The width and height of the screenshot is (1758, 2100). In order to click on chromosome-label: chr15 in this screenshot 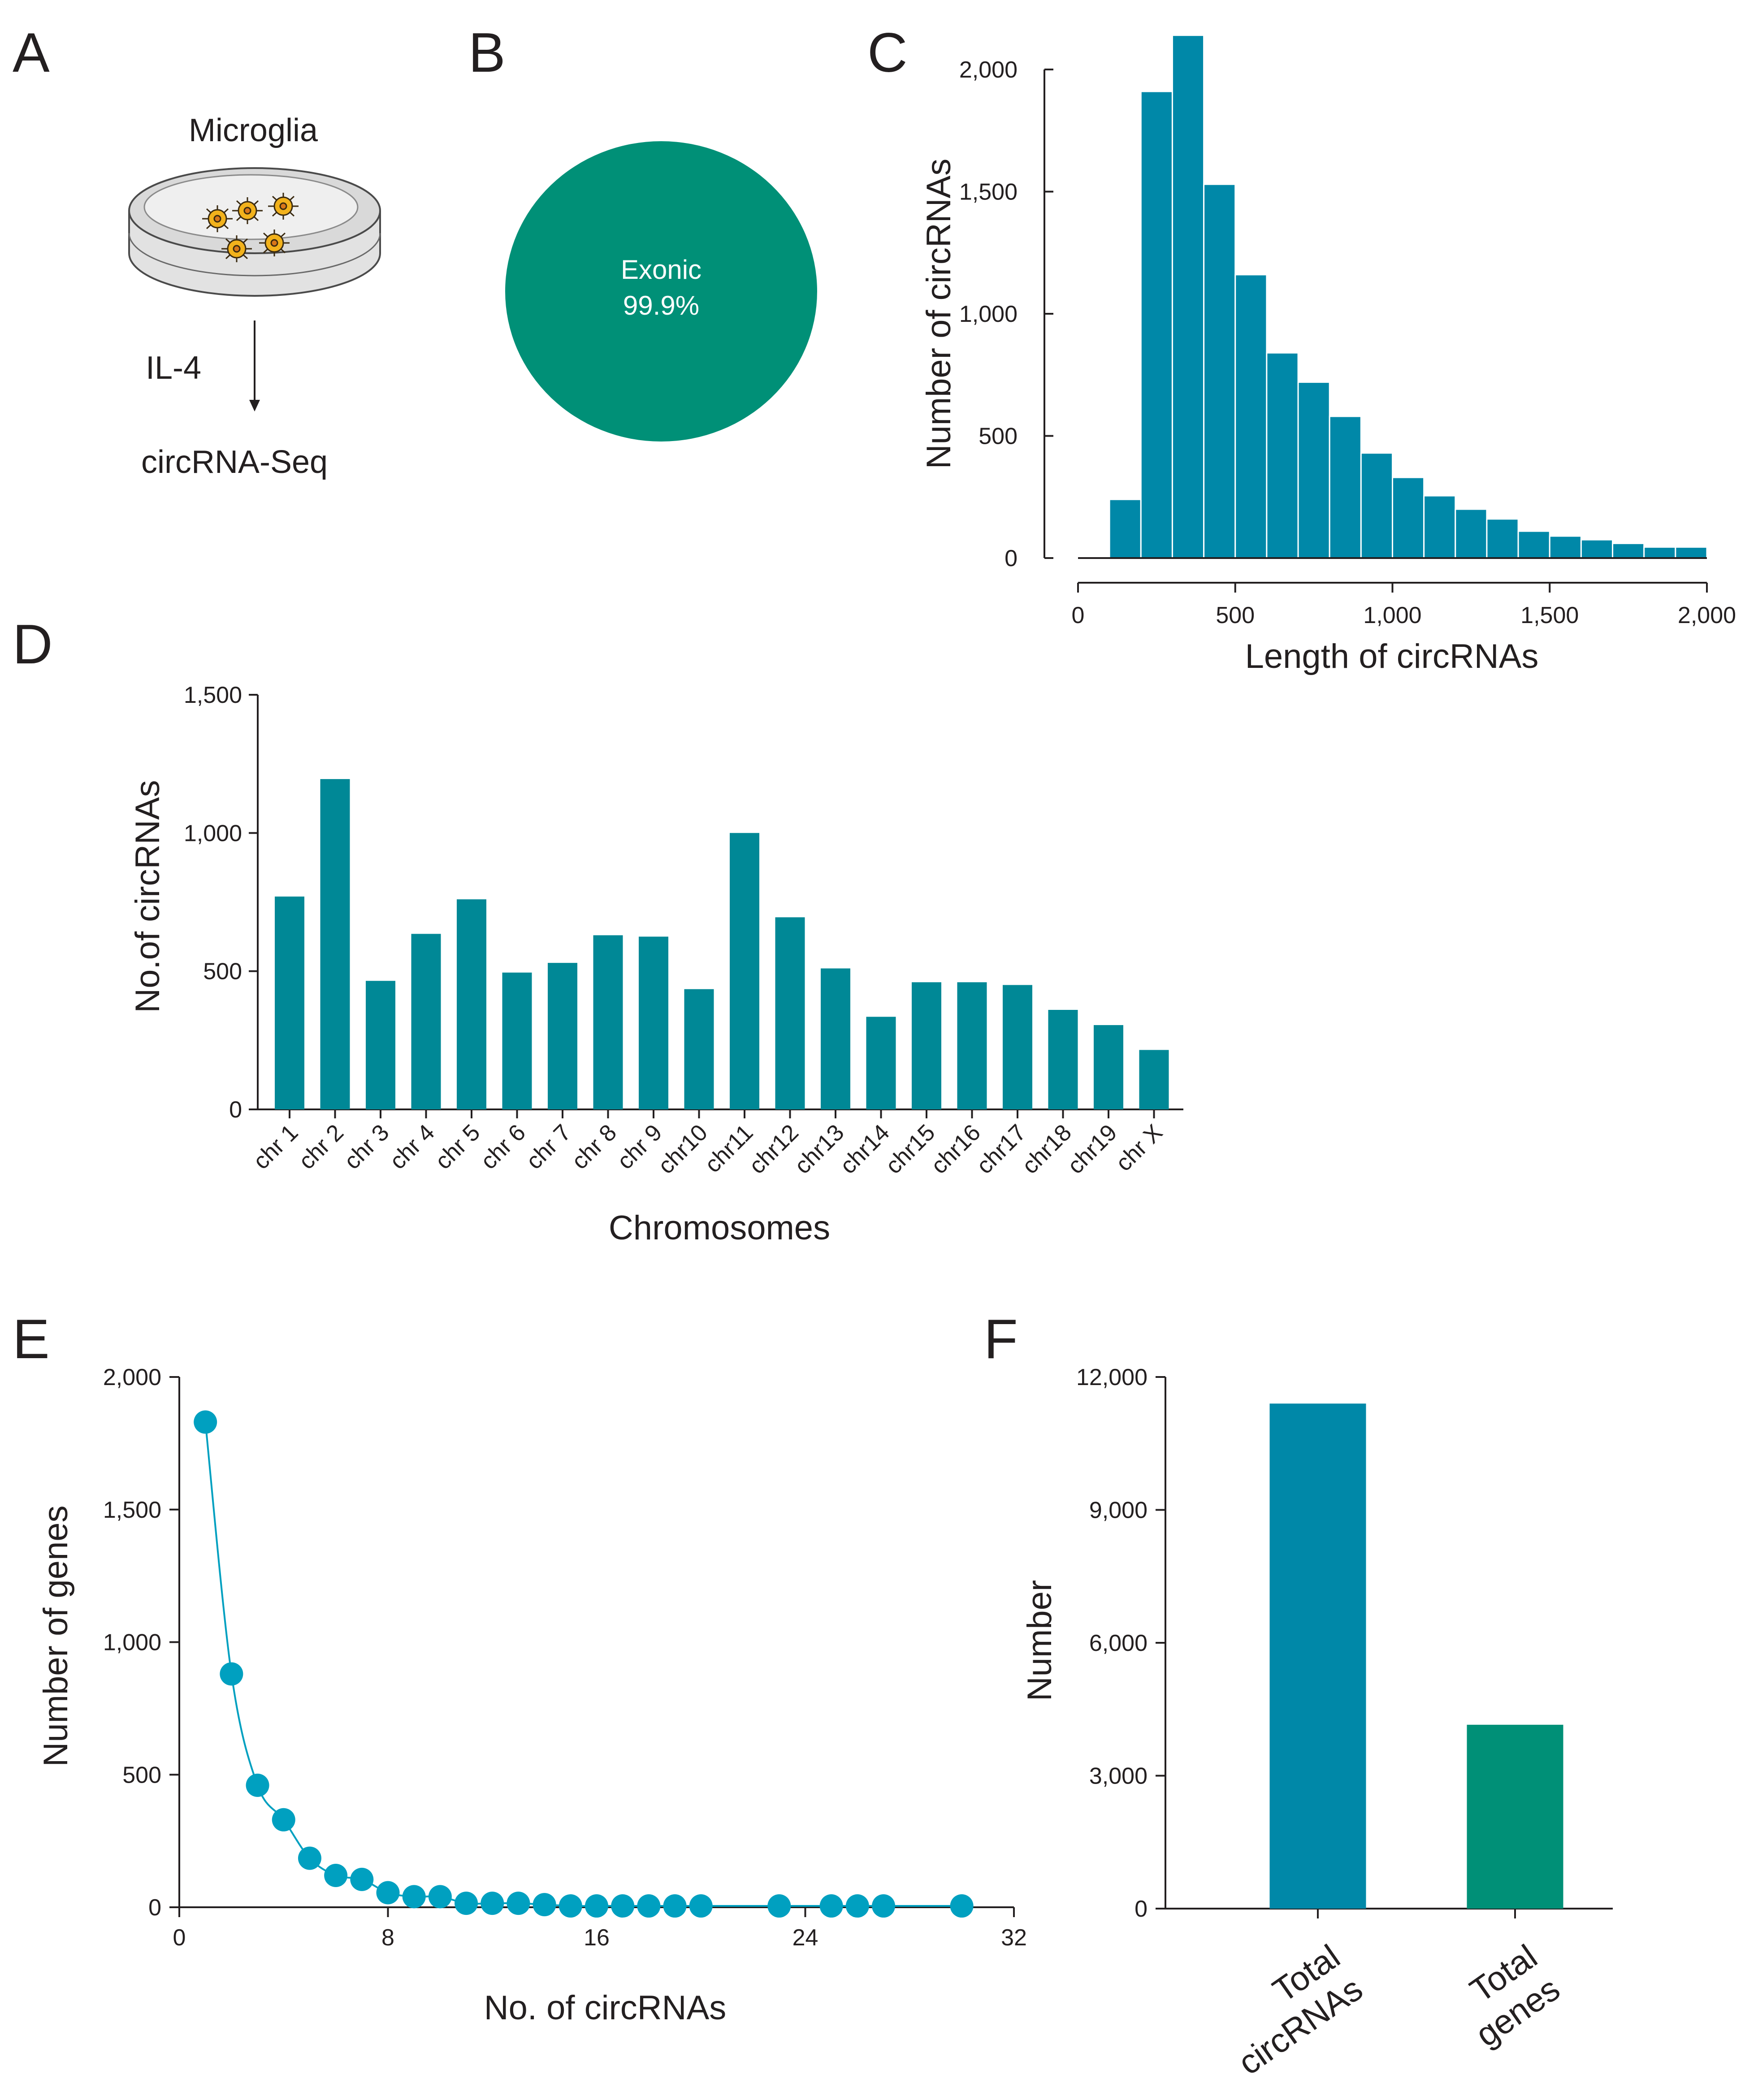, I will do `click(910, 1149)`.